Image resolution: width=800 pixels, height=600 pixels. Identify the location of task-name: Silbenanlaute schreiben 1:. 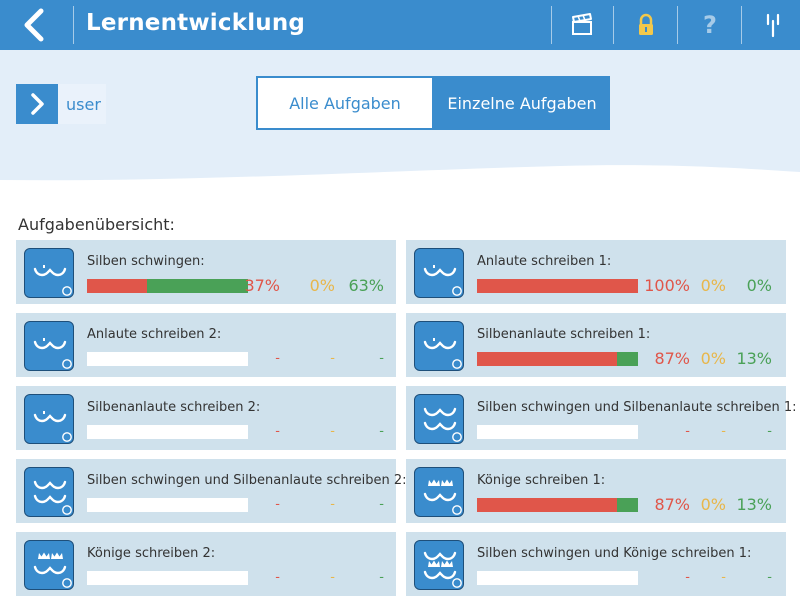
(564, 334).